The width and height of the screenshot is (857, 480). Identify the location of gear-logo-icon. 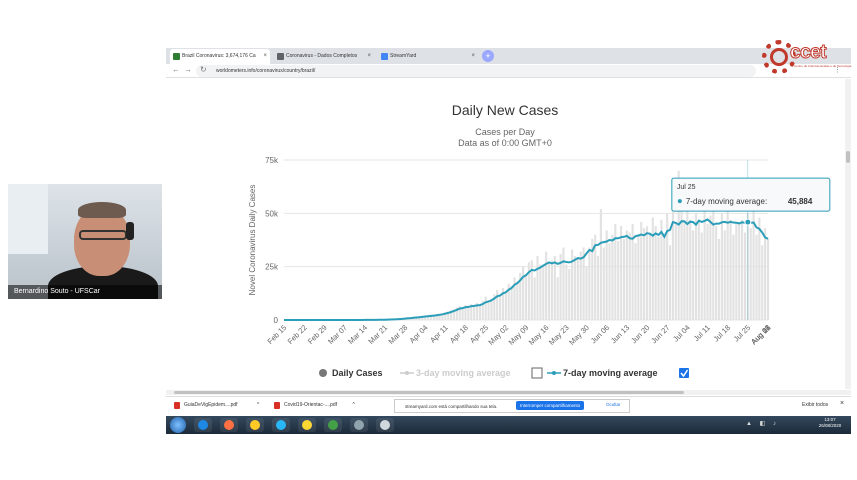
(779, 57).